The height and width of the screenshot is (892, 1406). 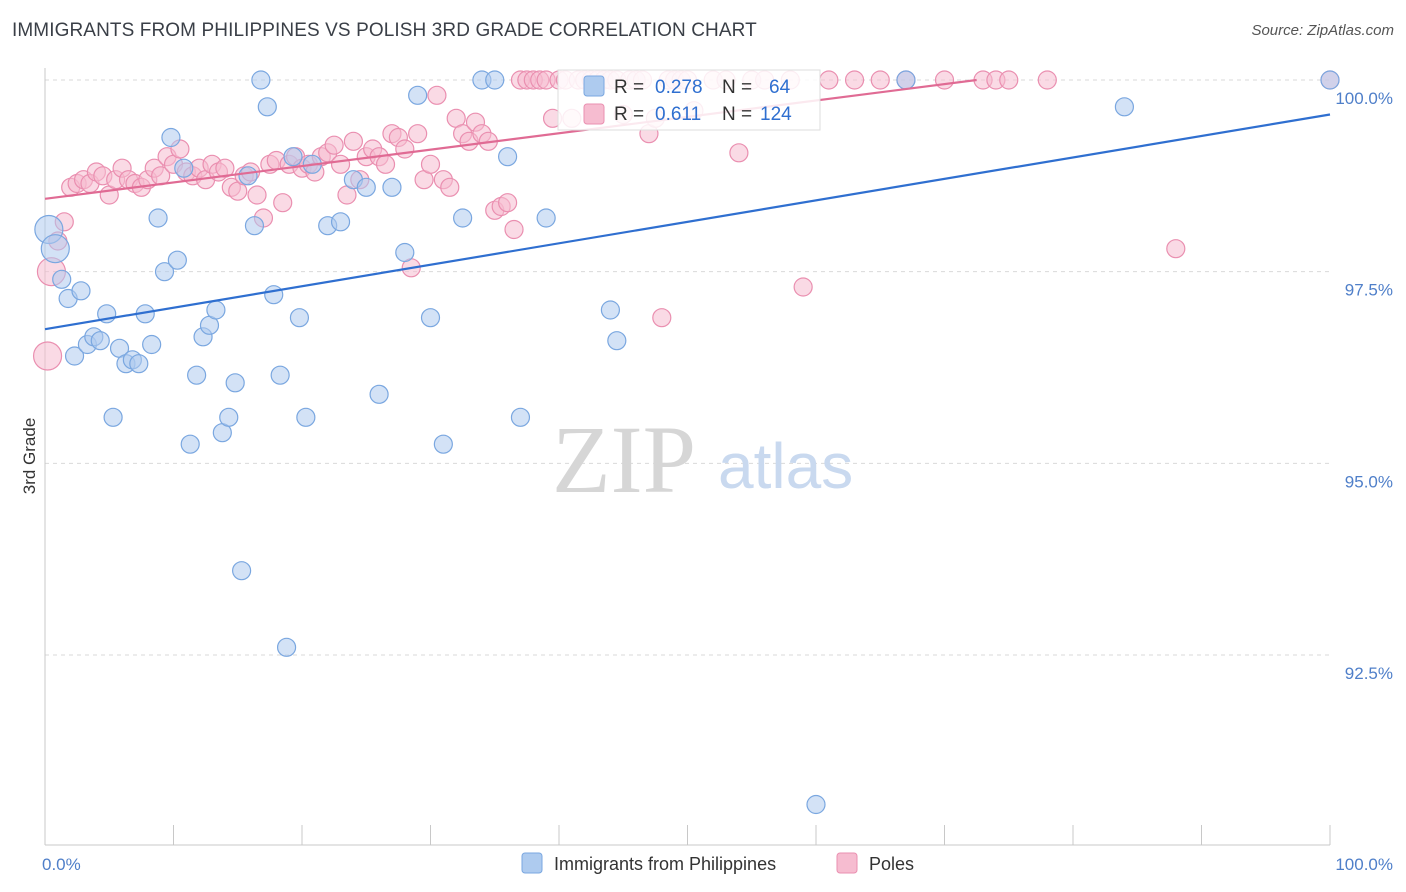 What do you see at coordinates (594, 86) in the screenshot?
I see `stats-legend-swatch-blue` at bounding box center [594, 86].